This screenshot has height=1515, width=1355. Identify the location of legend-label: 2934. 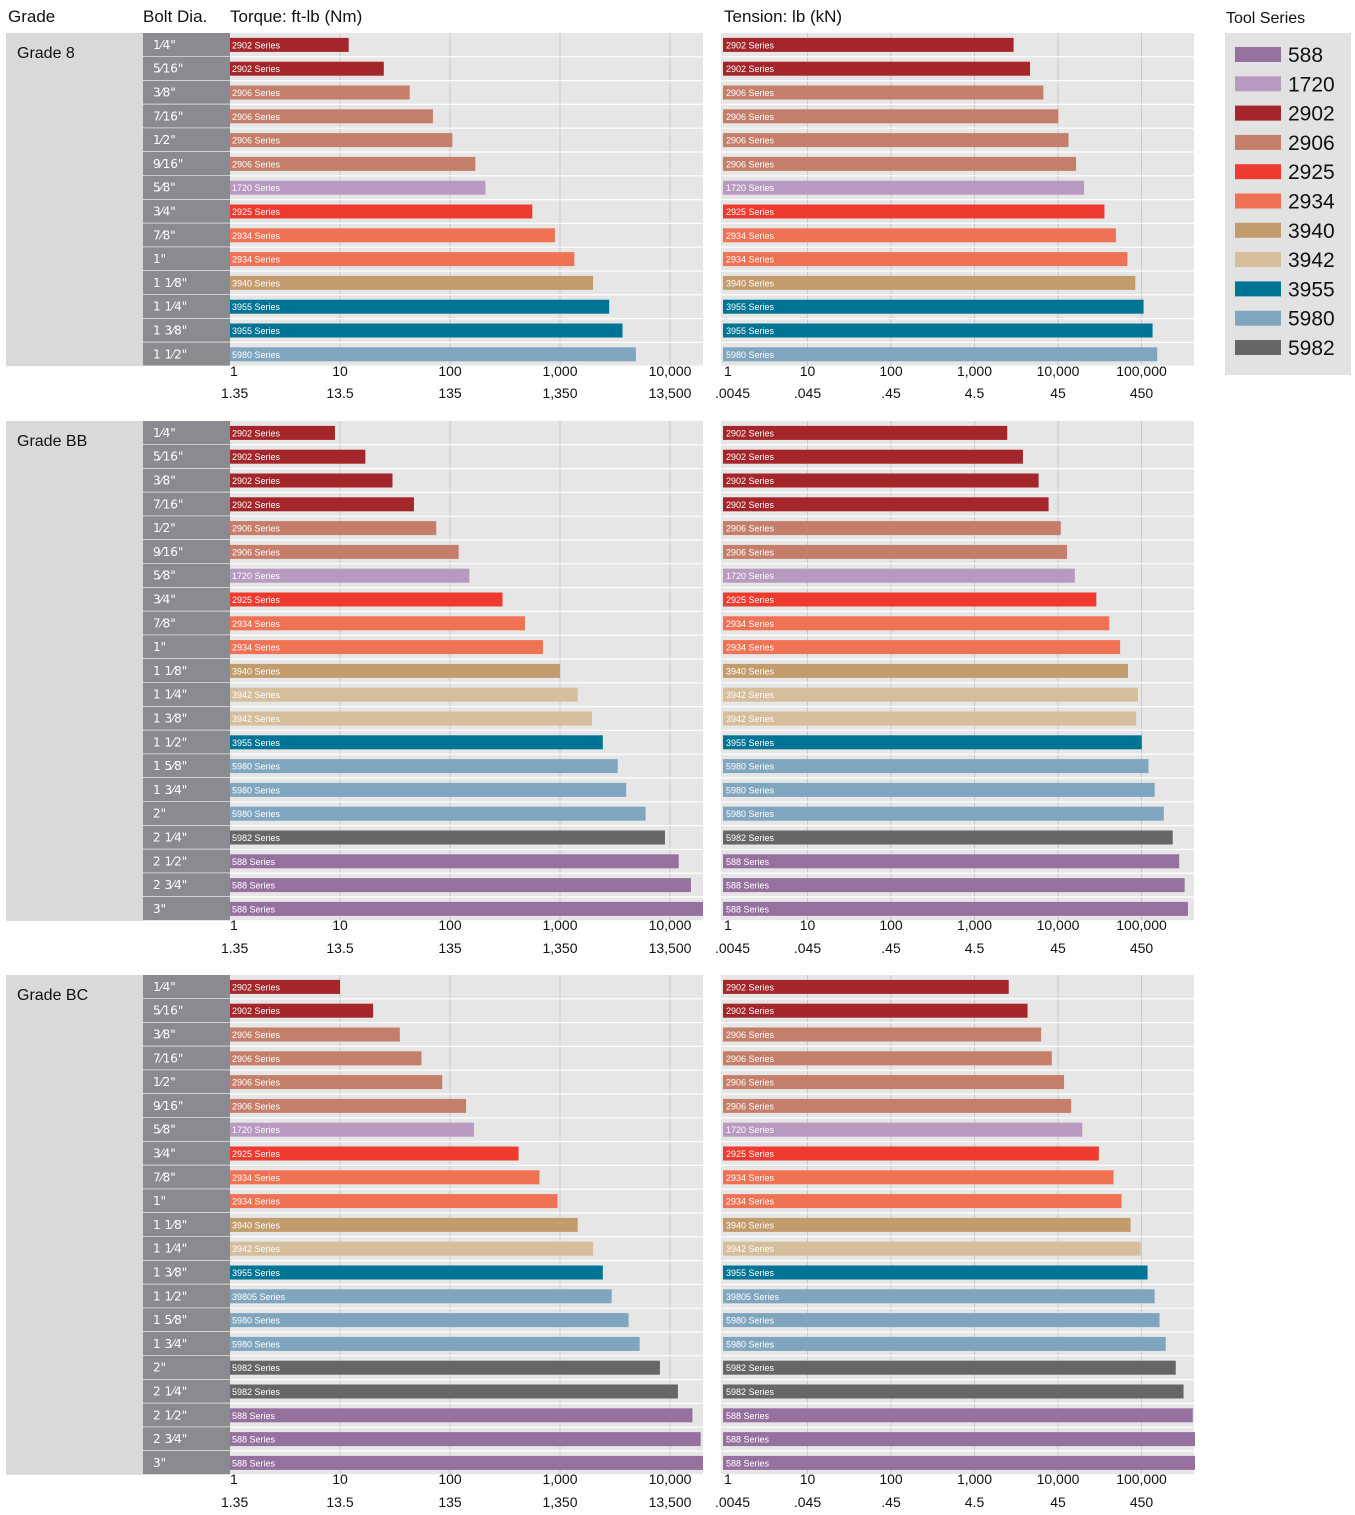
(1311, 202).